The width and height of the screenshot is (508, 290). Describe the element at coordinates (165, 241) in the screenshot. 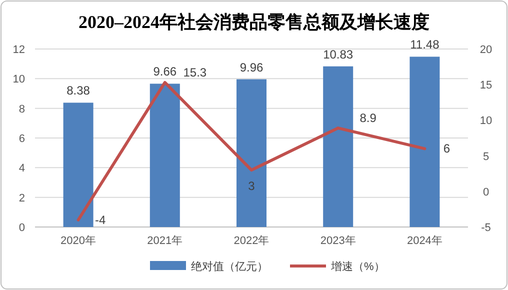

I see `x-tick-label: 2021年` at that location.